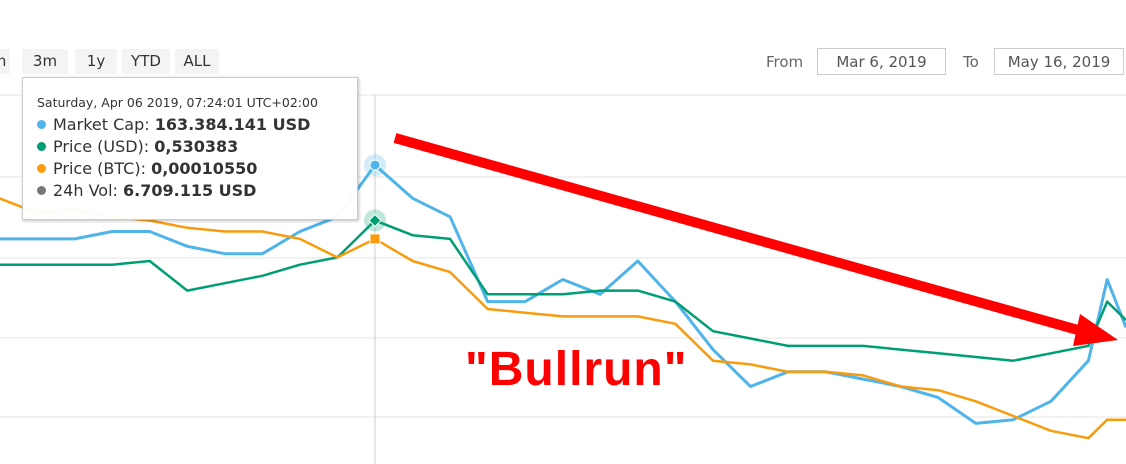 The width and height of the screenshot is (1126, 464). What do you see at coordinates (375, 165) in the screenshot?
I see `market-cap-marker` at bounding box center [375, 165].